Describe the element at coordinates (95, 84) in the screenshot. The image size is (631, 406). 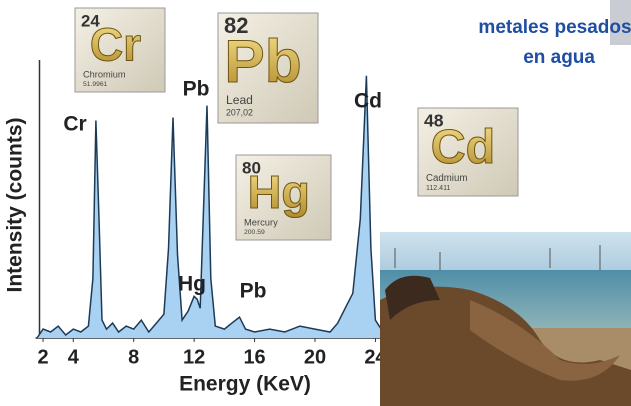
I see `element-mass: 51.9961` at that location.